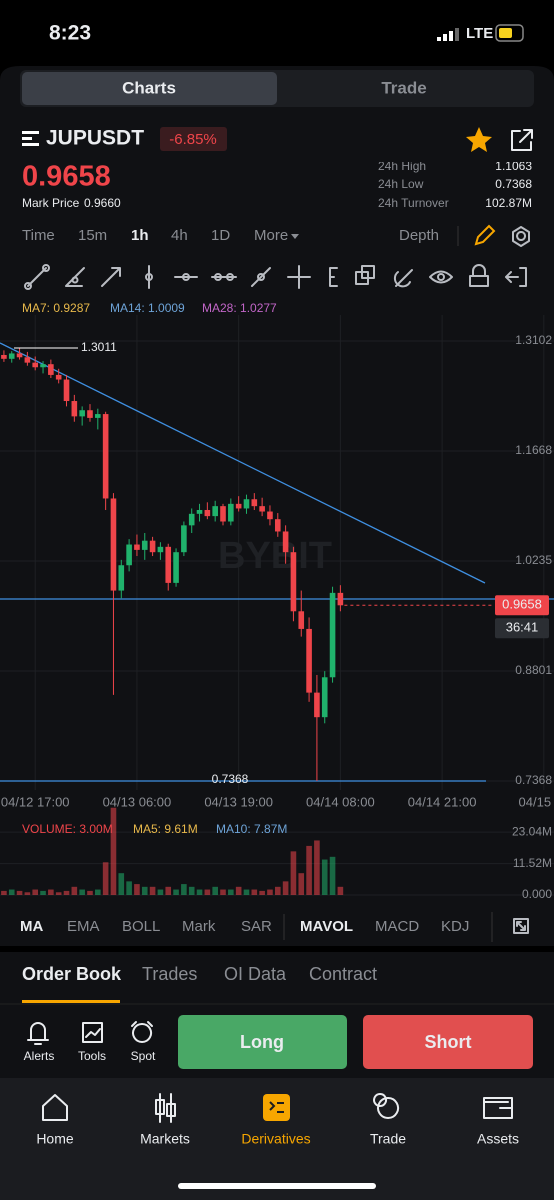 Image resolution: width=554 pixels, height=1200 pixels. What do you see at coordinates (193, 139) in the screenshot?
I see `change: -6.85%` at bounding box center [193, 139].